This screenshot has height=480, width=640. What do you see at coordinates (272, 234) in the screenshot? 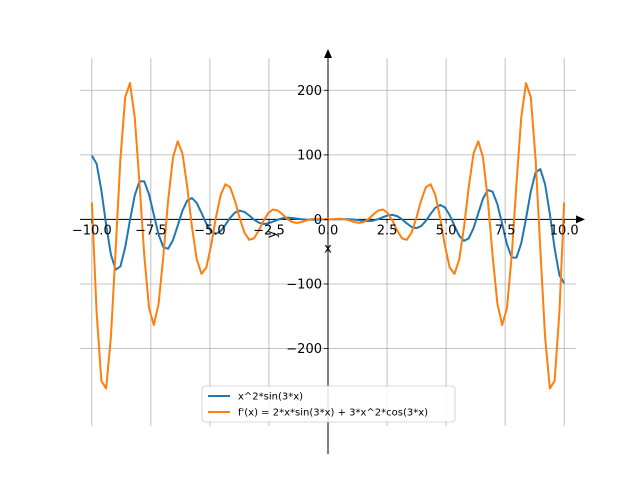
I see `y-axis-label: y` at bounding box center [272, 234].